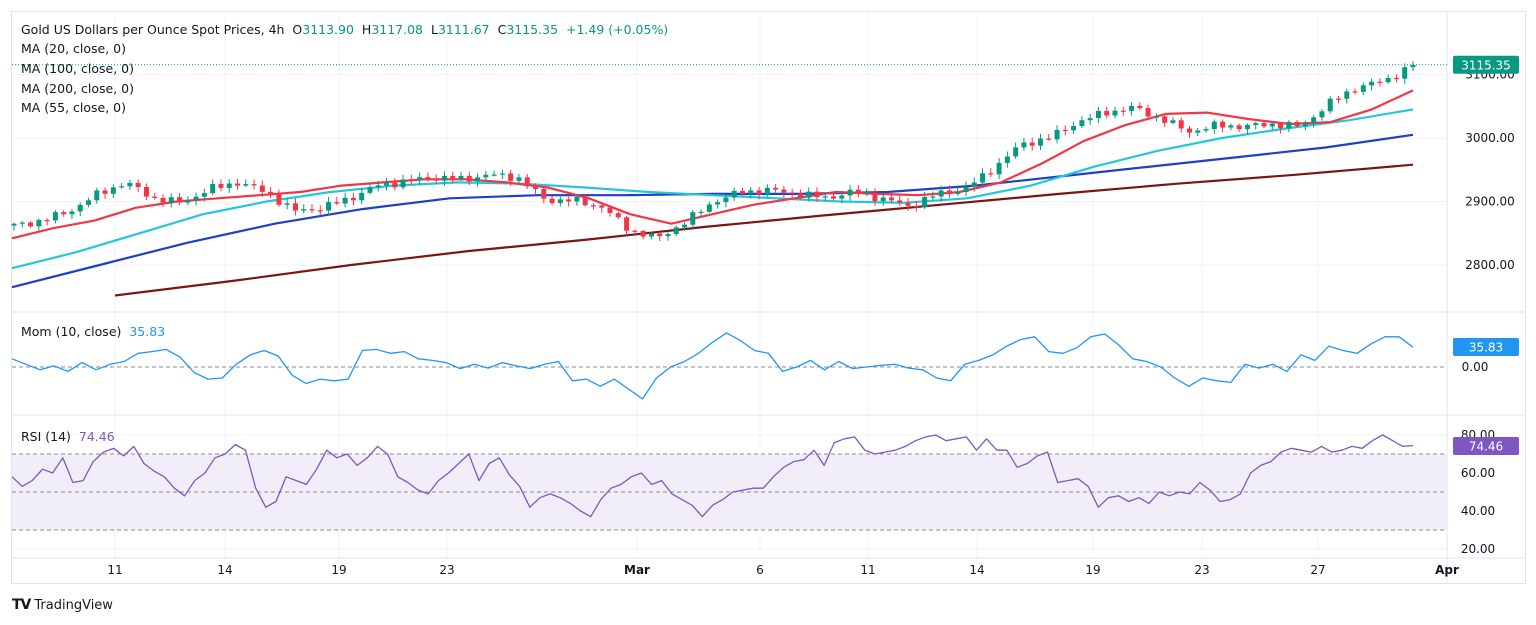 The width and height of the screenshot is (1536, 625). Describe the element at coordinates (760, 570) in the screenshot. I see `time-tick-label: 6` at that location.